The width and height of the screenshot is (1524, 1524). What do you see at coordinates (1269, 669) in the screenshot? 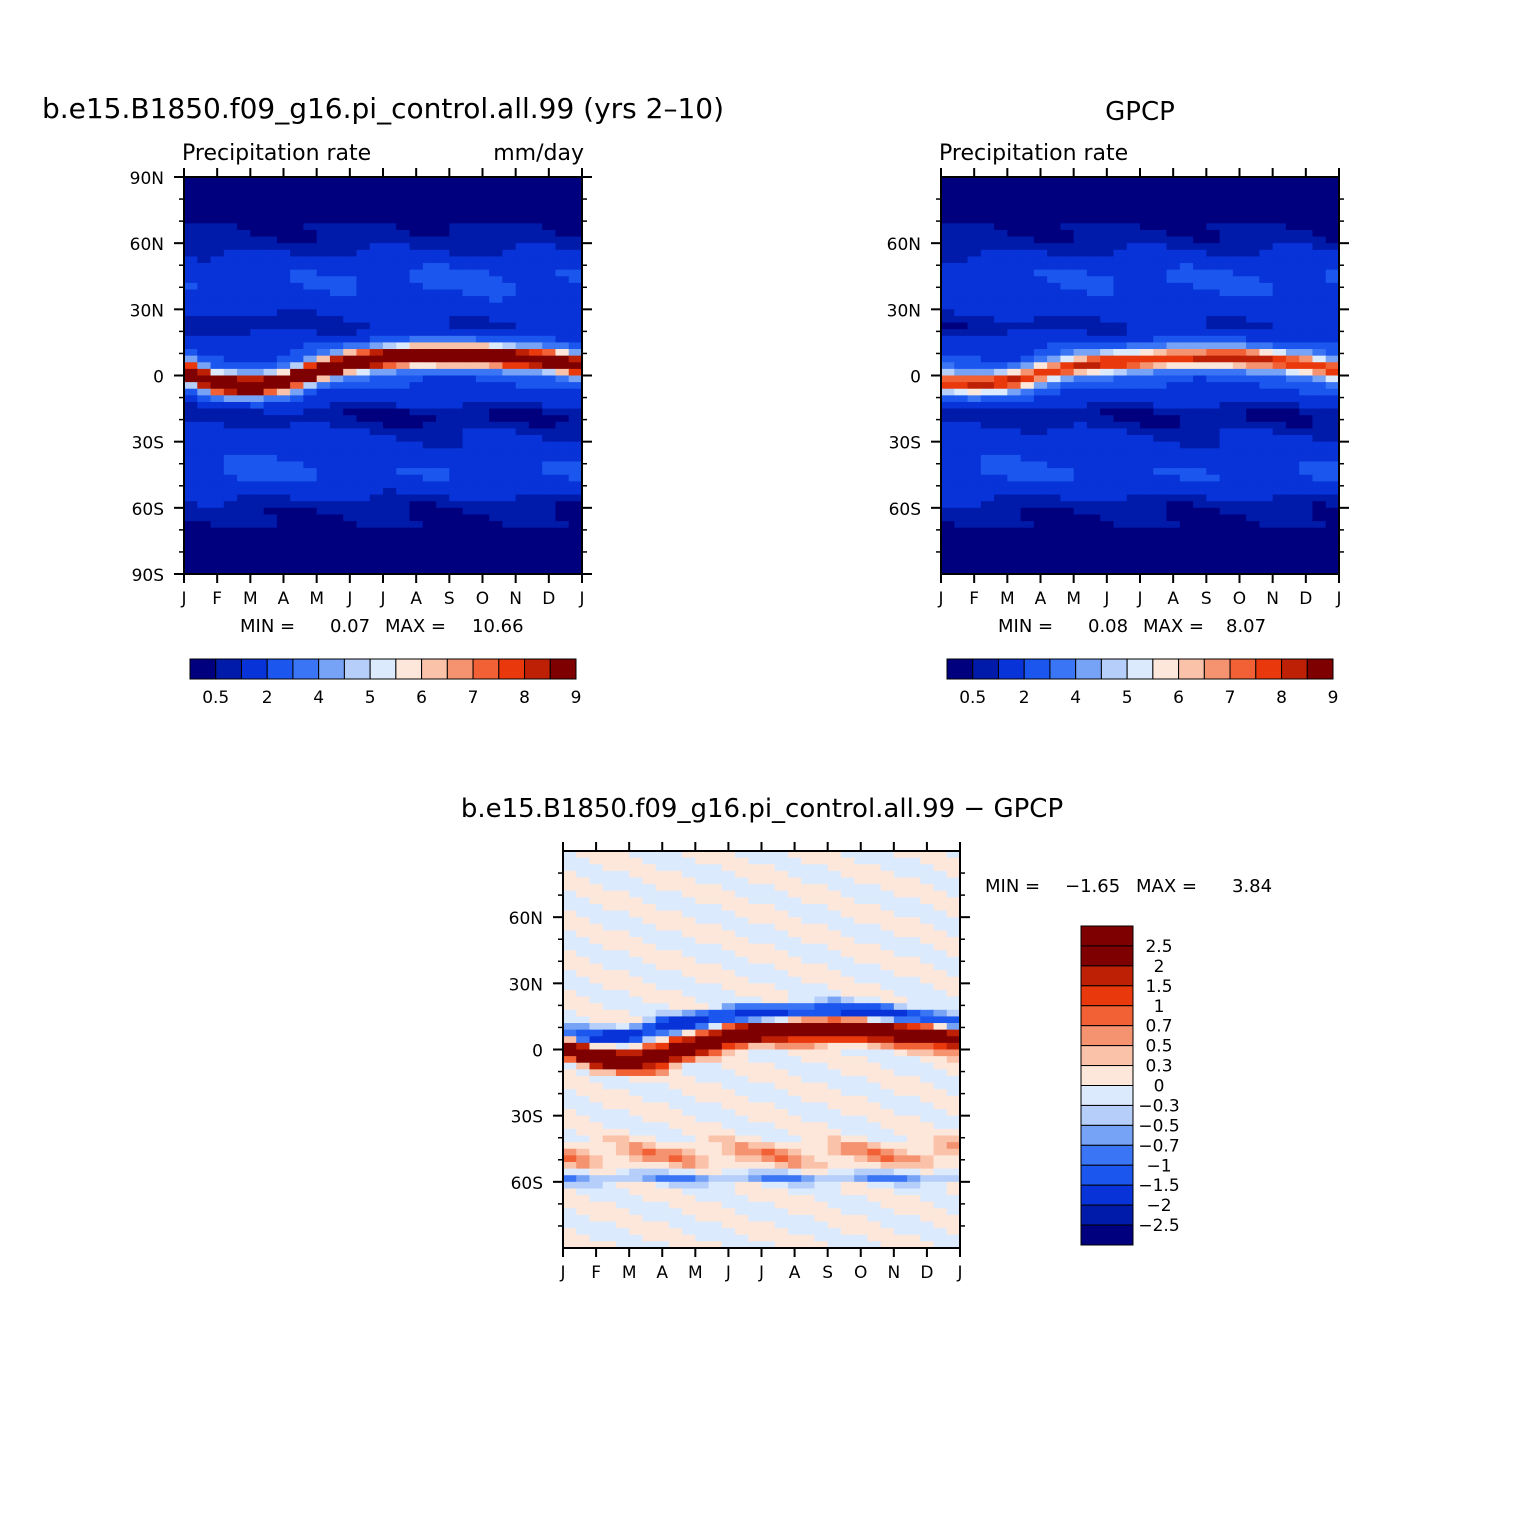
I see `colorbar-box` at bounding box center [1269, 669].